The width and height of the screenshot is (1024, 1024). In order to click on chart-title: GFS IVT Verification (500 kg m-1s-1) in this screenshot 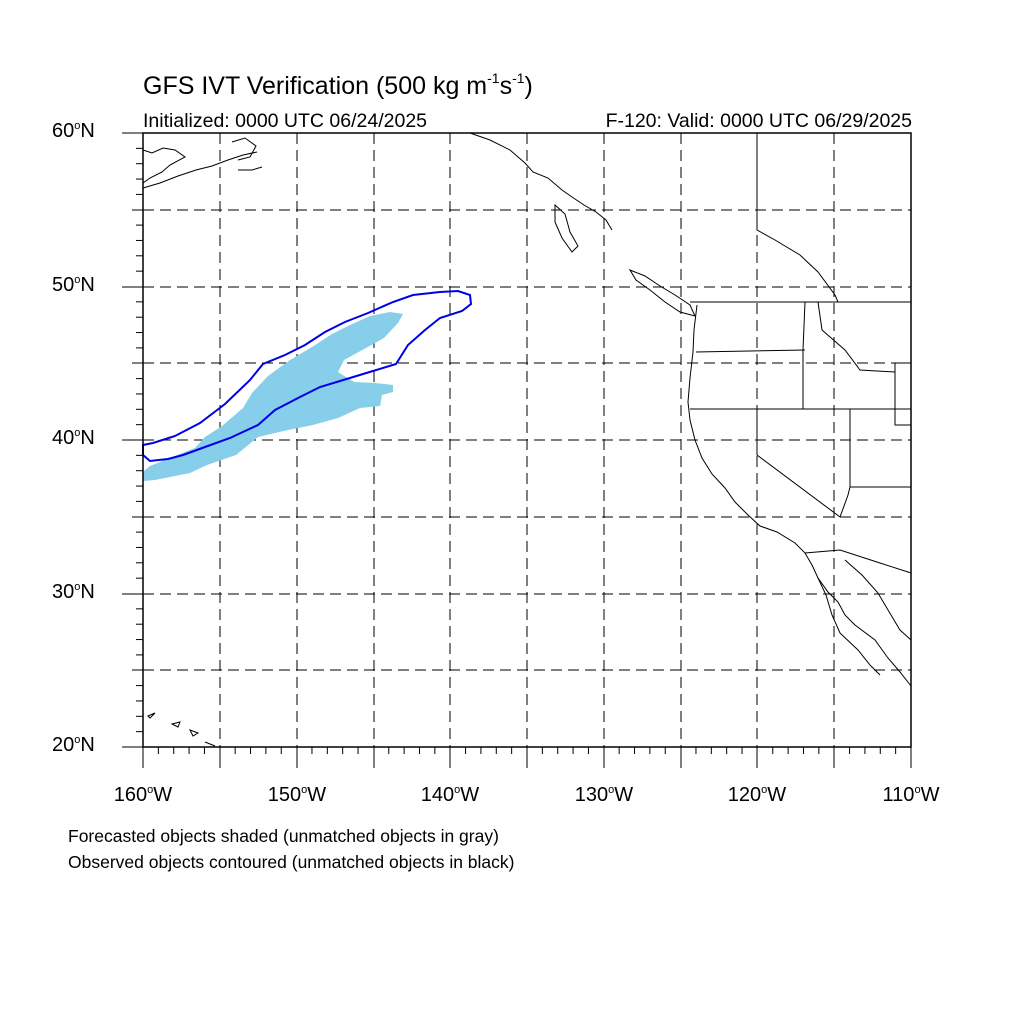, I will do `click(338, 85)`.